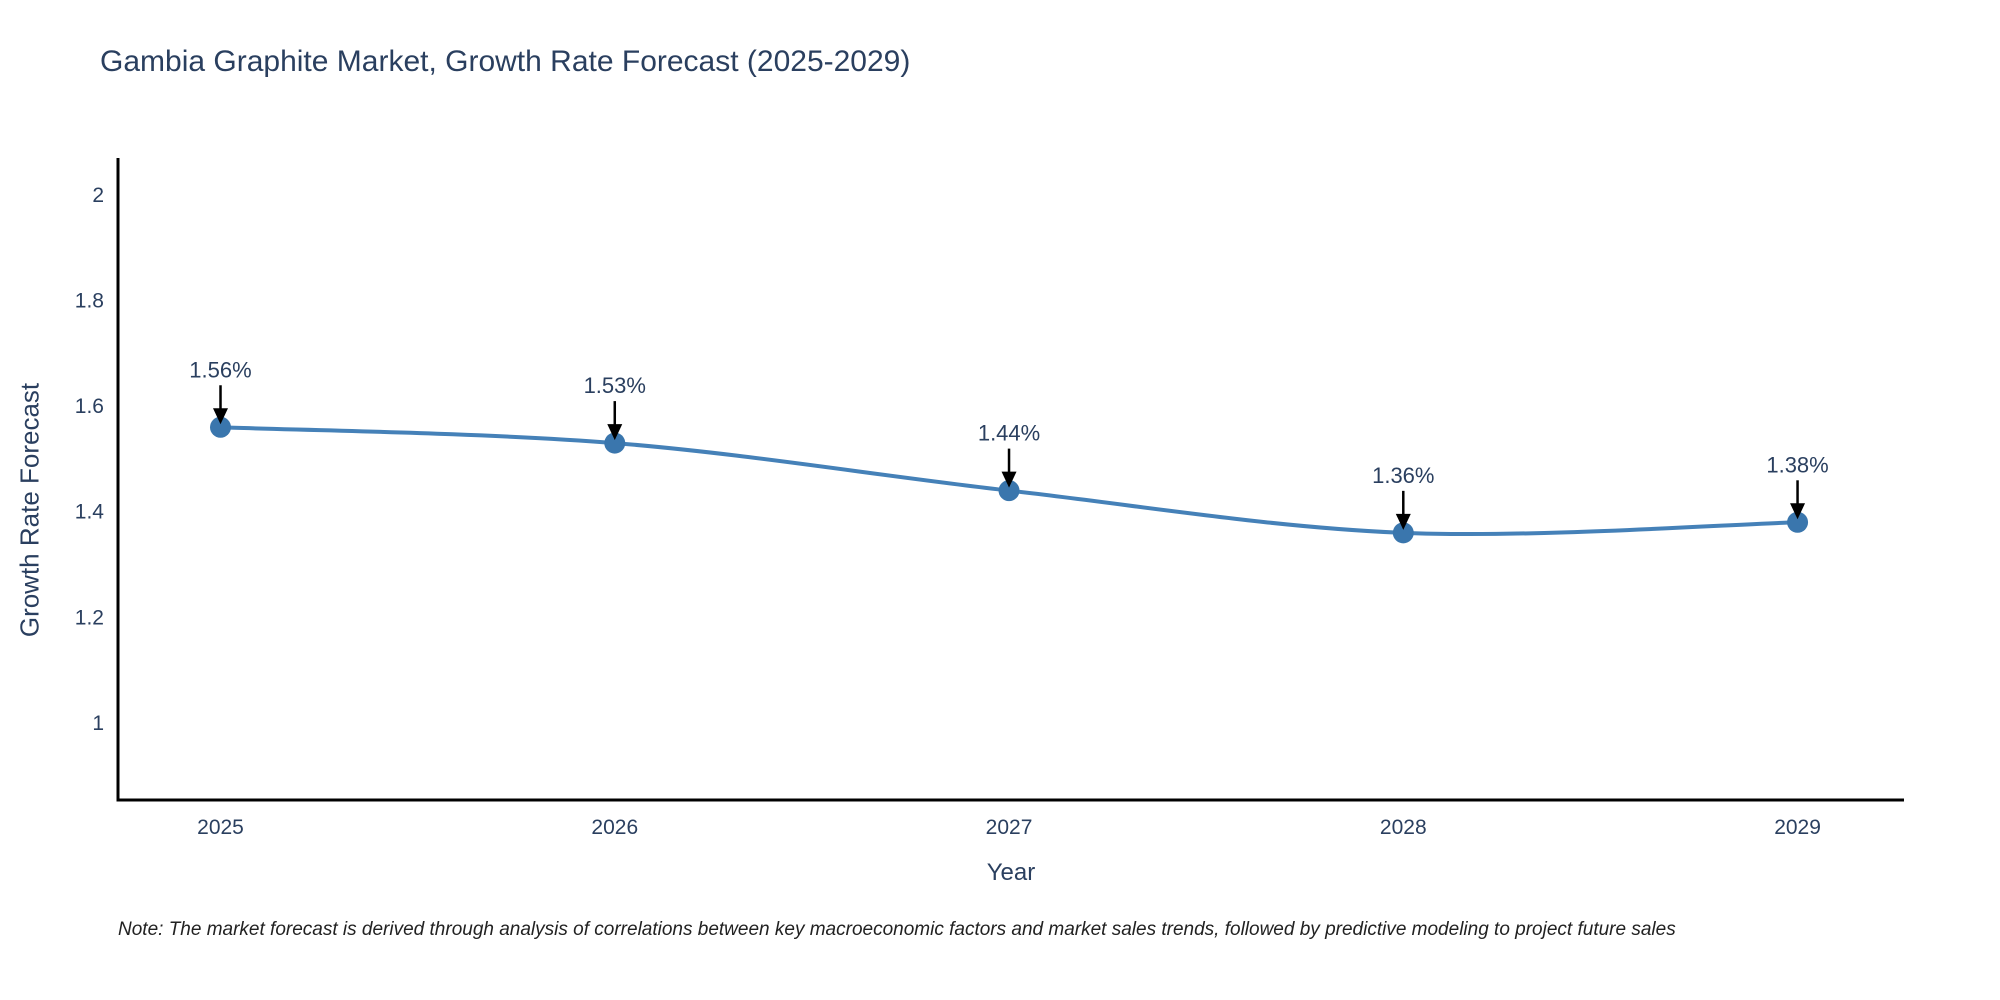 The image size is (2000, 1000). What do you see at coordinates (1011, 872) in the screenshot?
I see `x-axis-title: Year` at bounding box center [1011, 872].